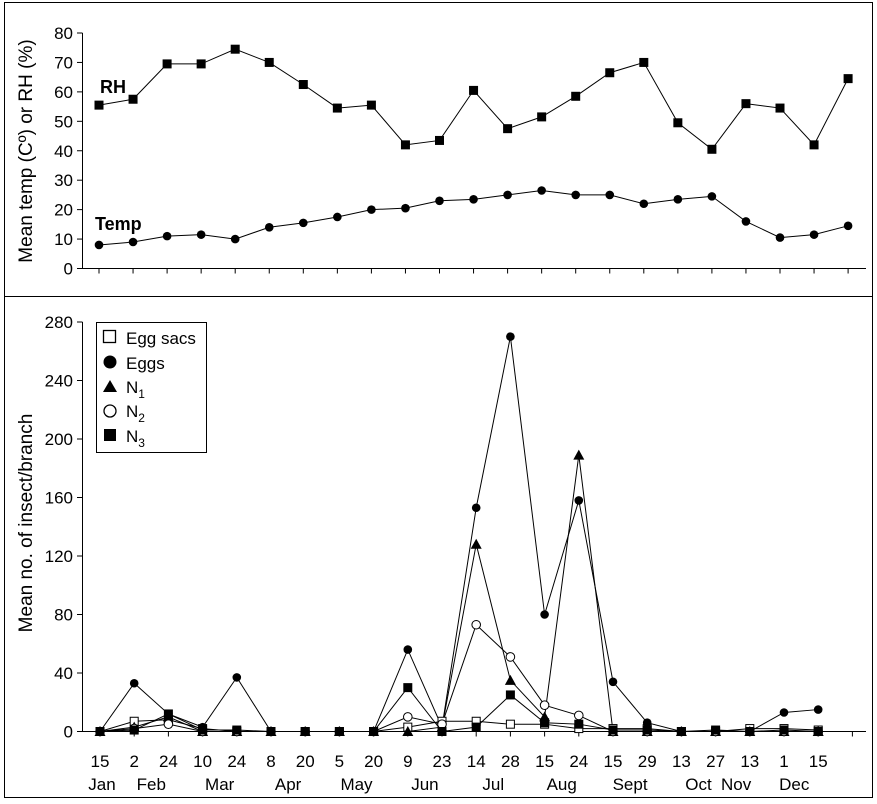  What do you see at coordinates (63, 180) in the screenshot?
I see `top-y-tick-label: 30` at bounding box center [63, 180].